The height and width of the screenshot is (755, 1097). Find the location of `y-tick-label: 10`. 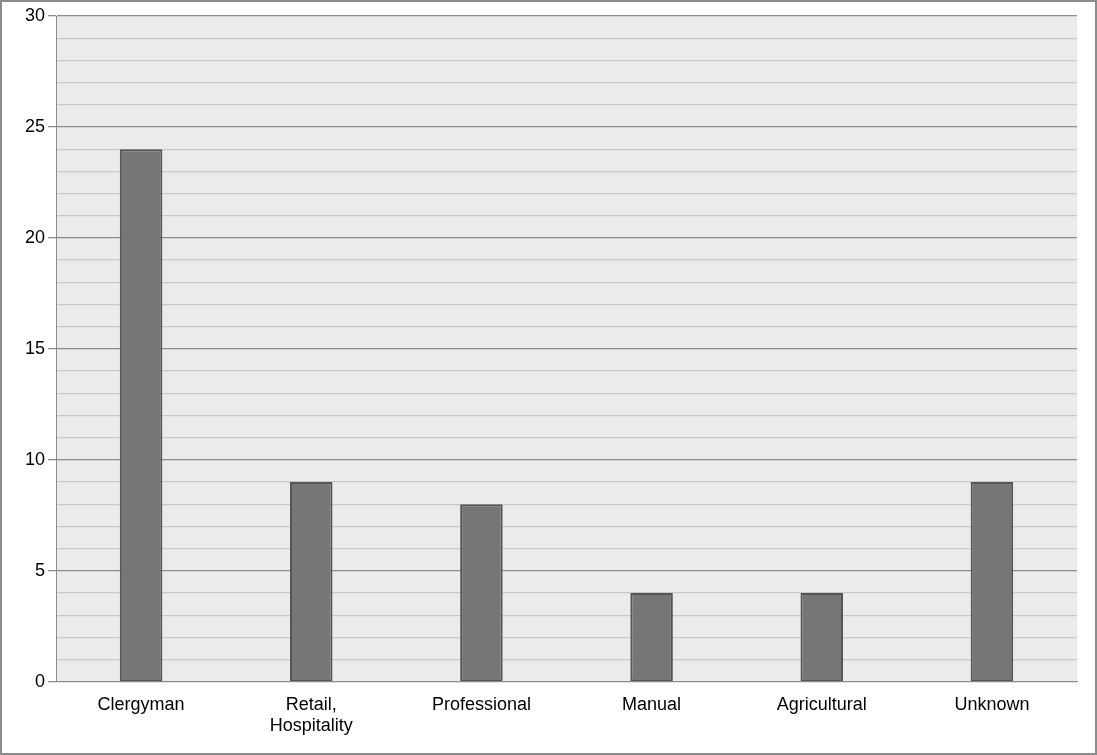

y-tick-label: 10 is located at coordinates (35, 458).